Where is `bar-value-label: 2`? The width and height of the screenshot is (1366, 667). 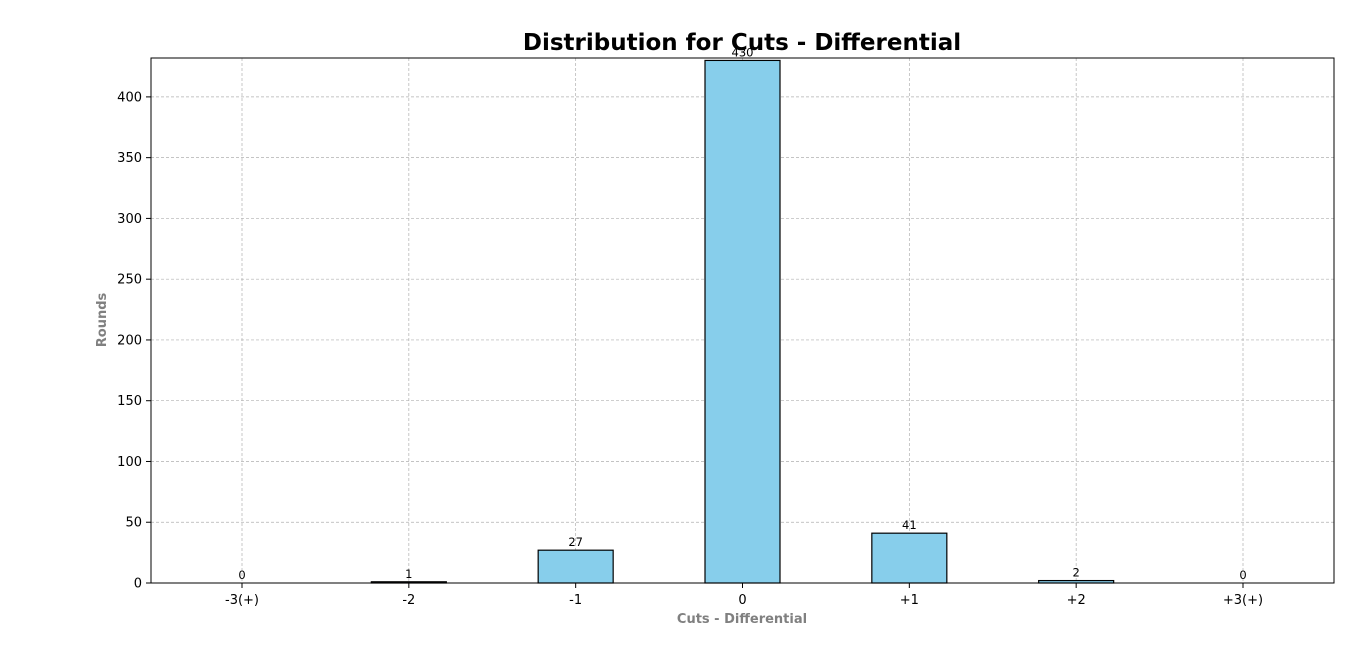
bar-value-label: 2 is located at coordinates (1076, 573).